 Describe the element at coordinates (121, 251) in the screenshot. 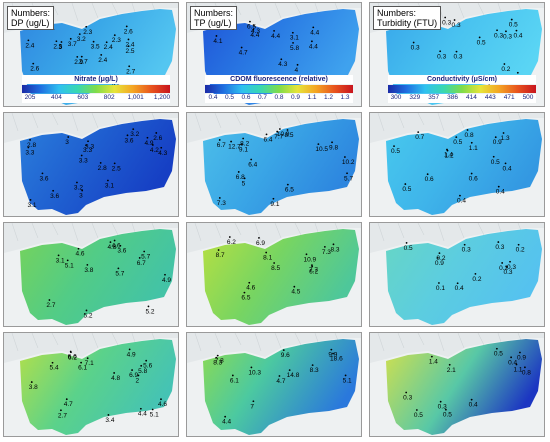

I see `sample-value-label: 3.6` at that location.